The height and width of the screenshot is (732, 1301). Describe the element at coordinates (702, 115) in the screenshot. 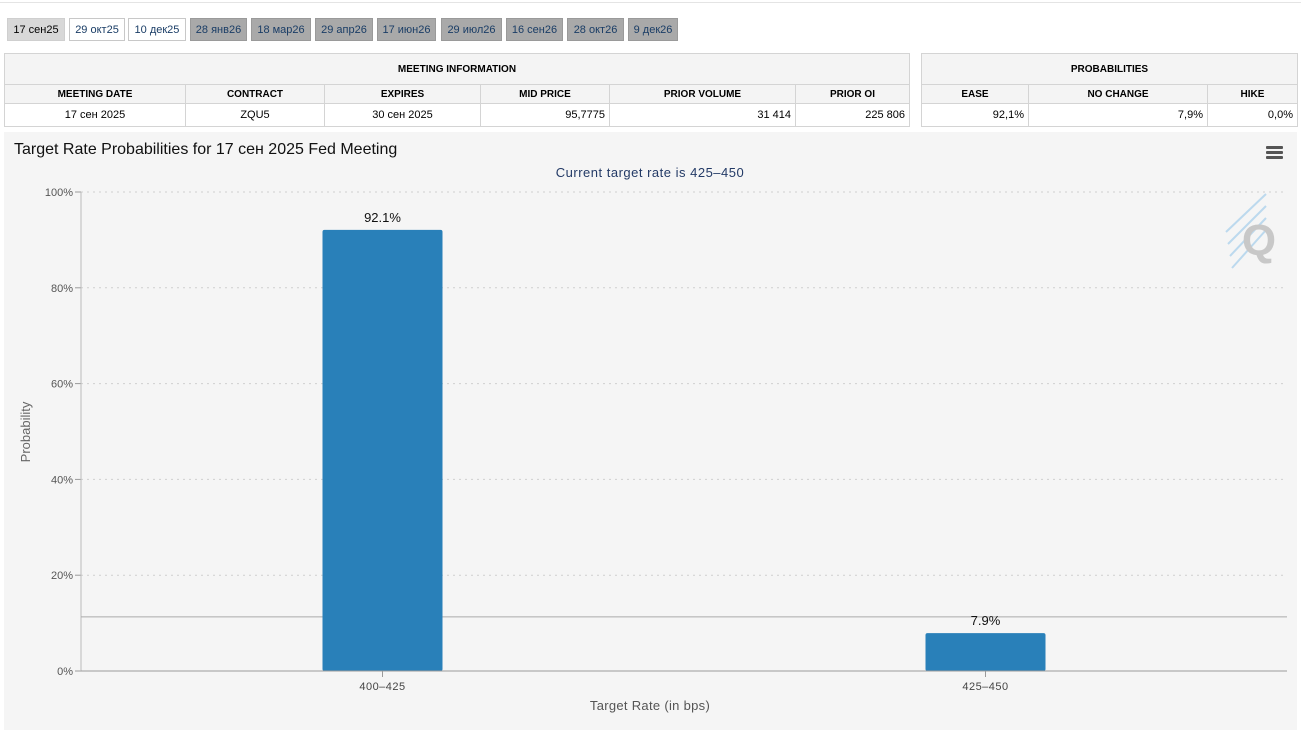

I see `prior-volume-value: 31 414` at that location.